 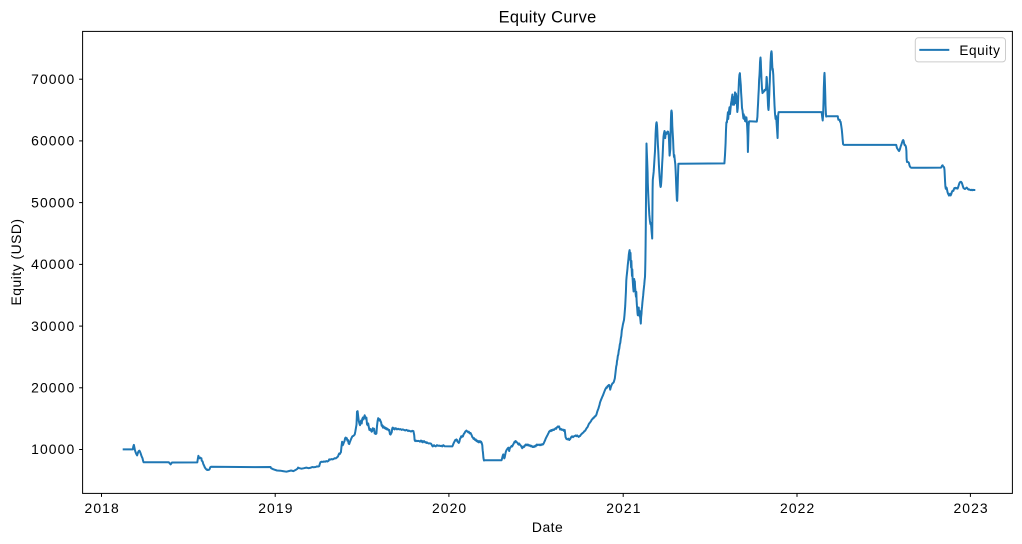 I want to click on svg-text: 20000, so click(x=53, y=388).